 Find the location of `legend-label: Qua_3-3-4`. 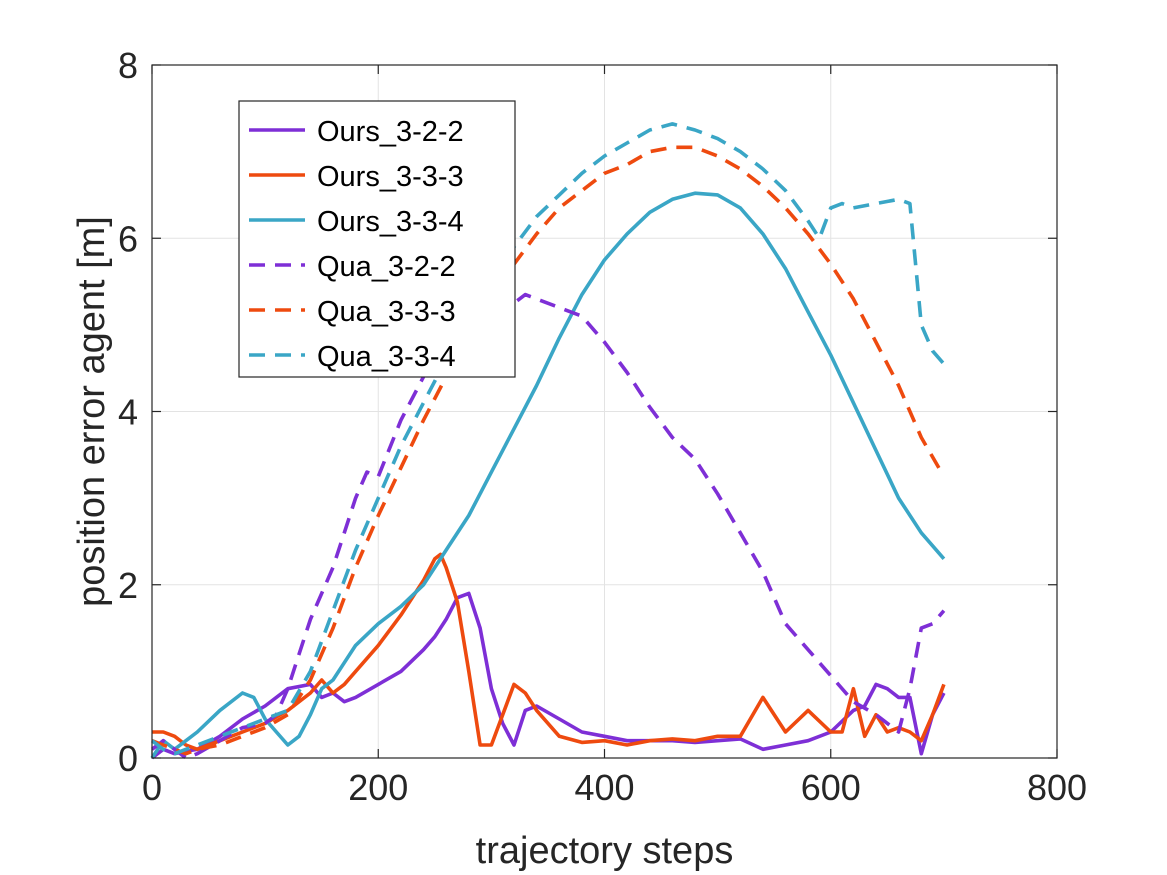

legend-label: Qua_3-3-4 is located at coordinates (386, 357).